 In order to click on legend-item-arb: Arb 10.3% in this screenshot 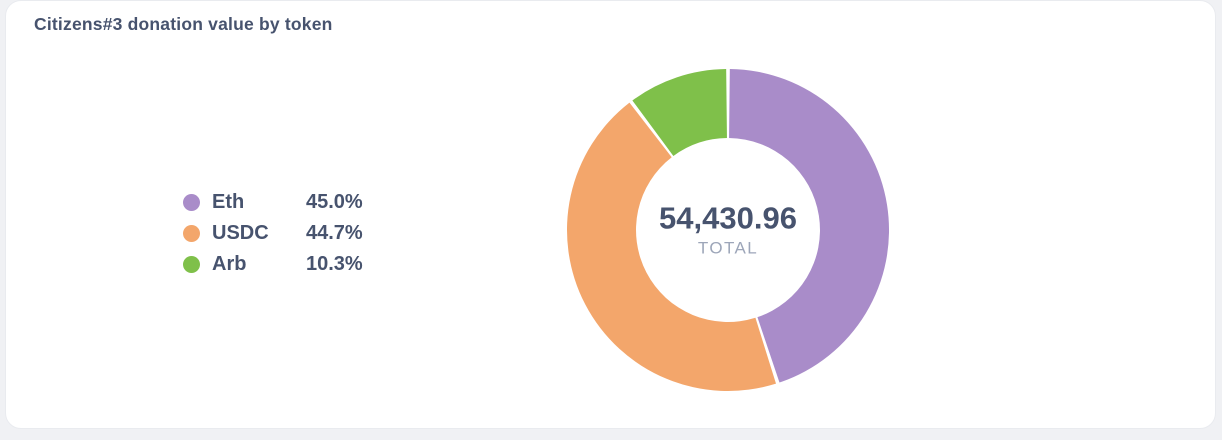, I will do `click(273, 264)`.